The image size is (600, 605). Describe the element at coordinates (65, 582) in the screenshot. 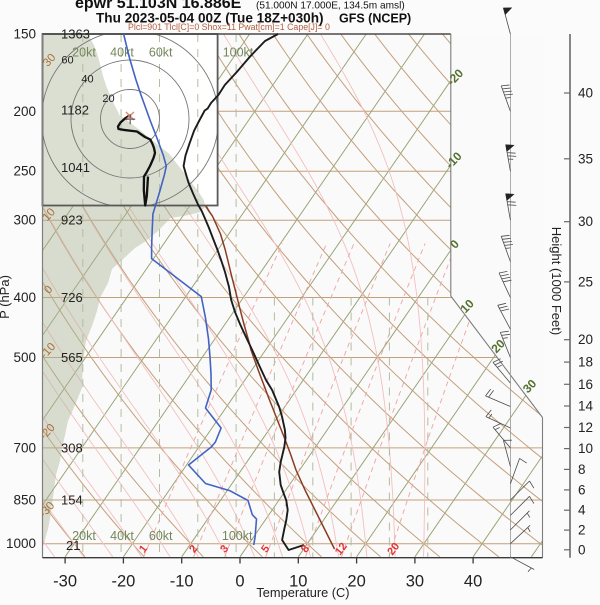

I see `svg-text: -30` at that location.